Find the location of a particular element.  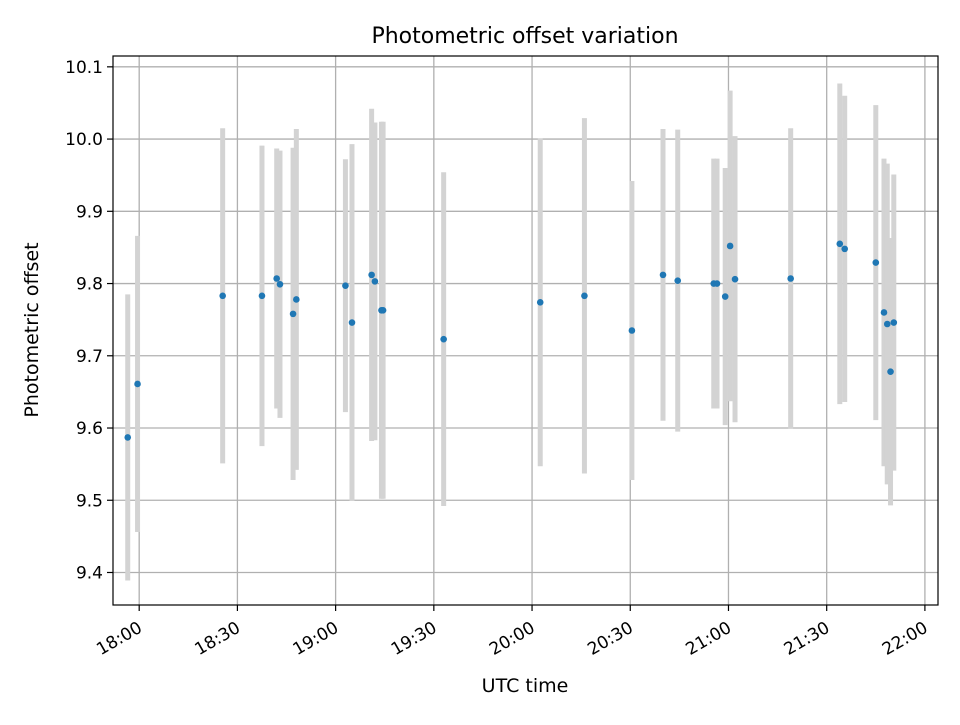

y-tick-label: 10.0 is located at coordinates (84, 140).